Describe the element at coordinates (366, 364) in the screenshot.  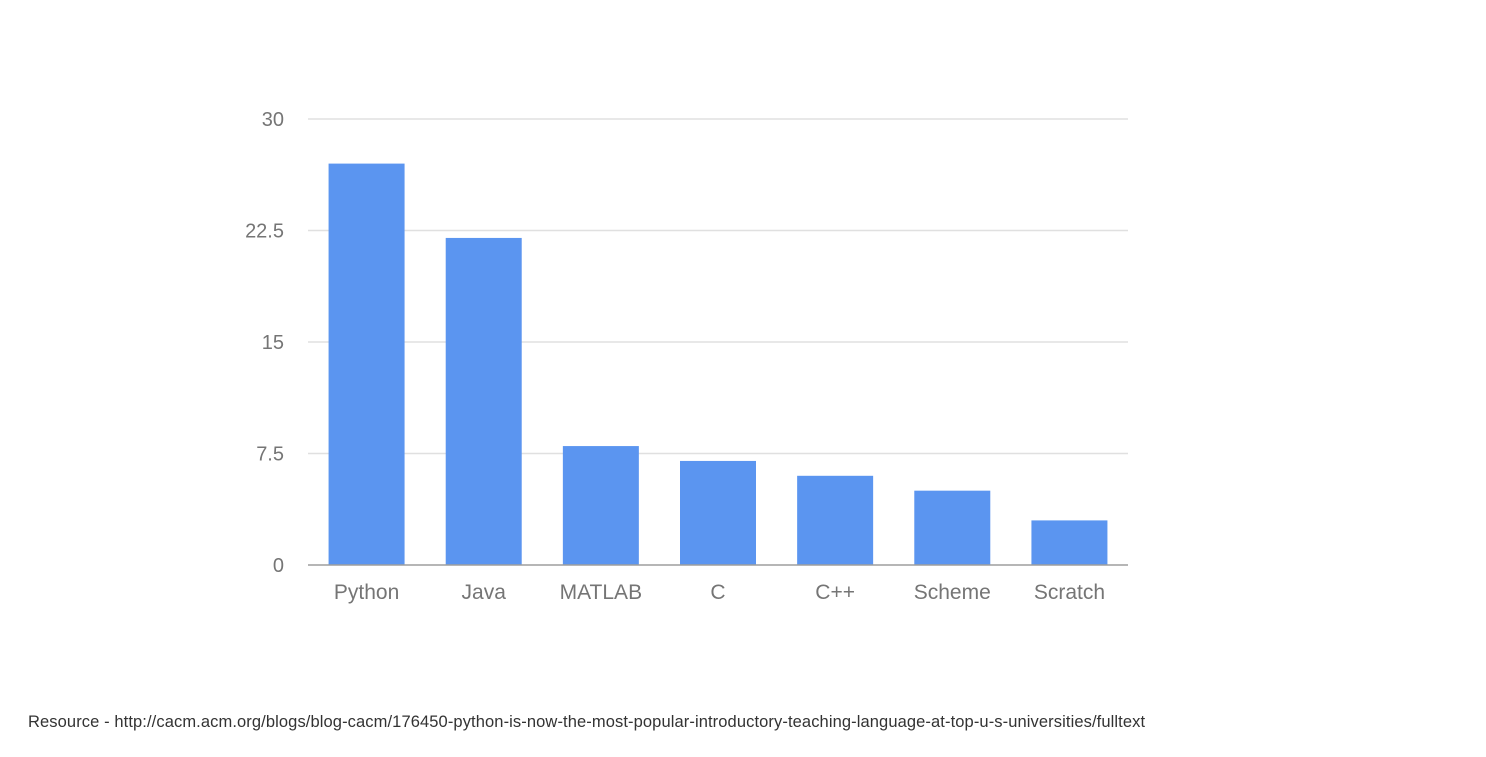
I see `bar-python` at that location.